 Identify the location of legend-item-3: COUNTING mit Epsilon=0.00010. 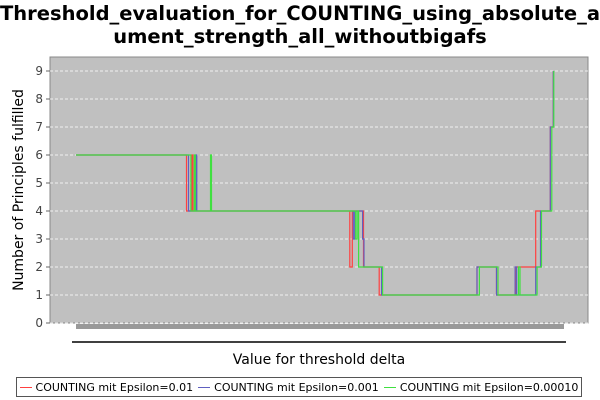
(481, 387).